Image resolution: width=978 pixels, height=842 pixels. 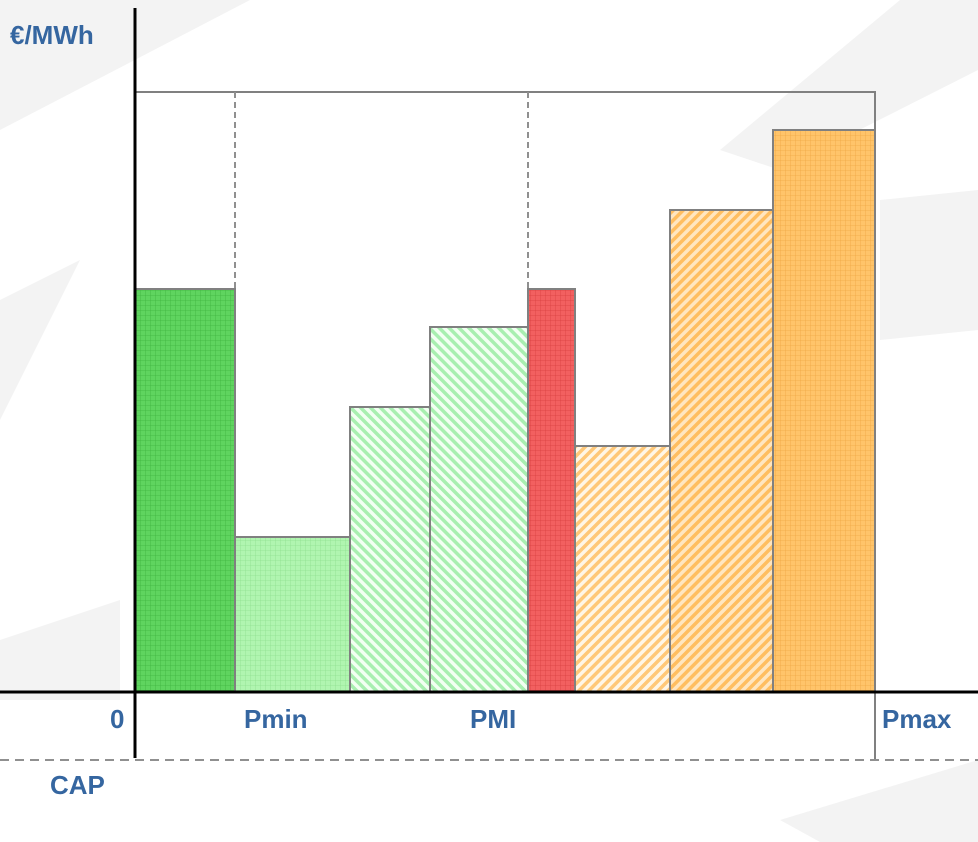 I want to click on pmax-label: Pmax, so click(x=917, y=719).